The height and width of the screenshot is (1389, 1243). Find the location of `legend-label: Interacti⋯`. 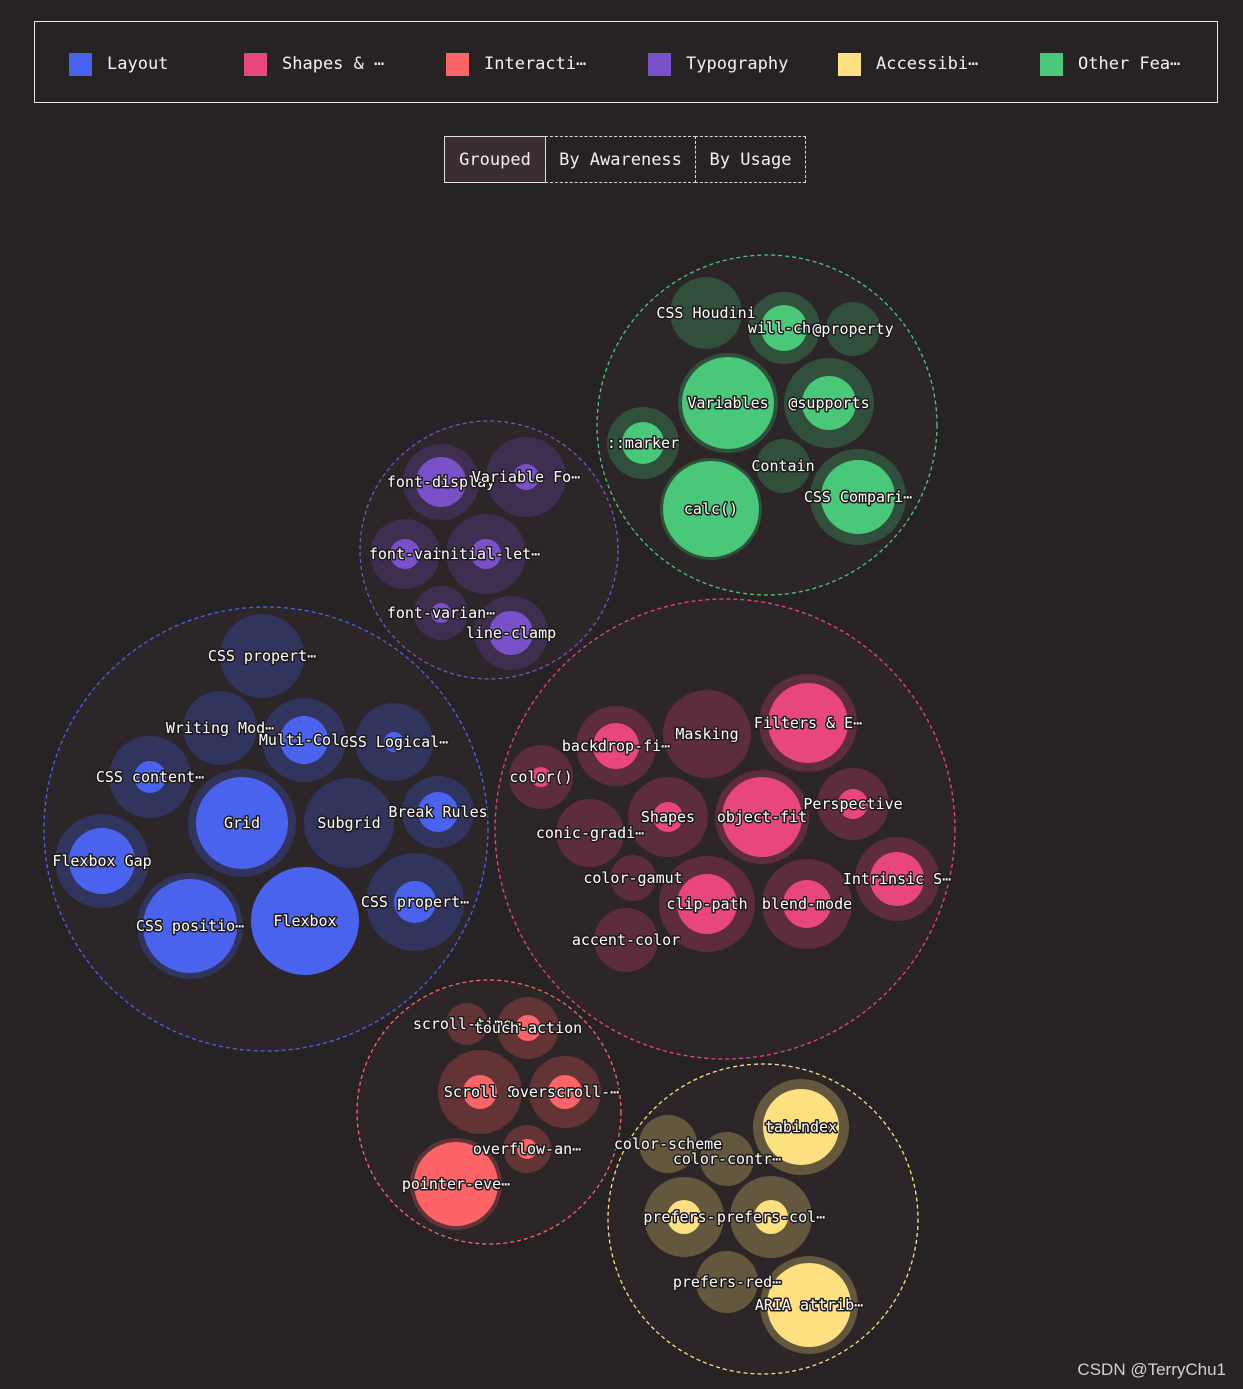

legend-label: Interacti⋯ is located at coordinates (535, 64).